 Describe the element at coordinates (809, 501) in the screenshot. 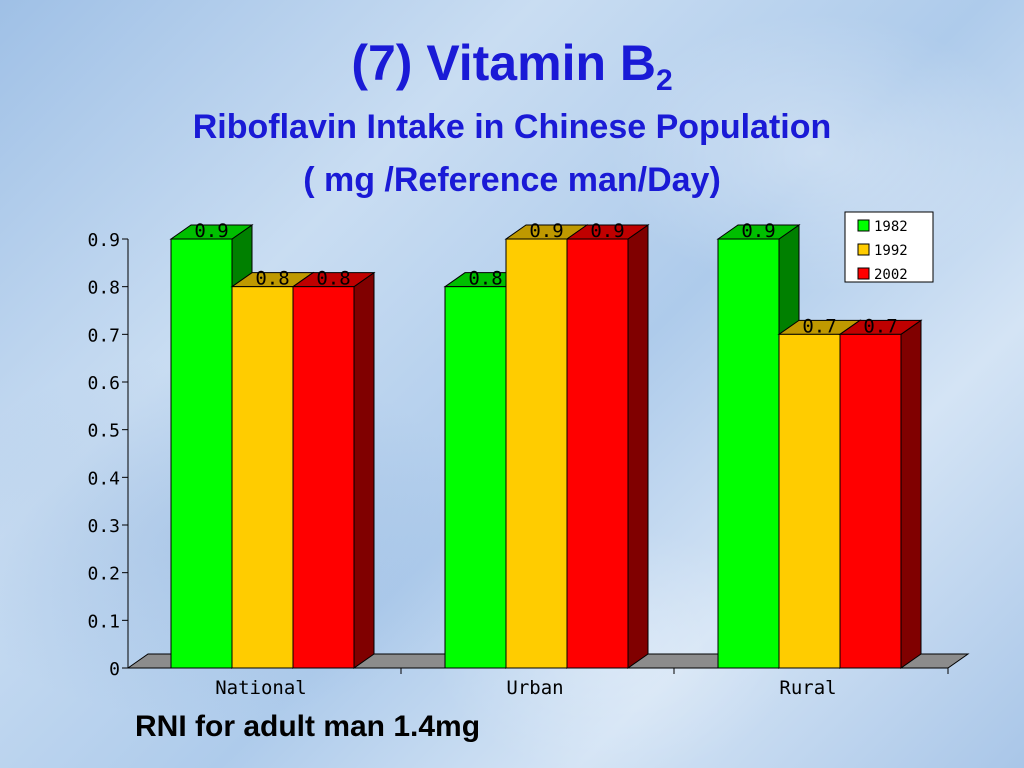

I see `bar-rural-1992` at that location.